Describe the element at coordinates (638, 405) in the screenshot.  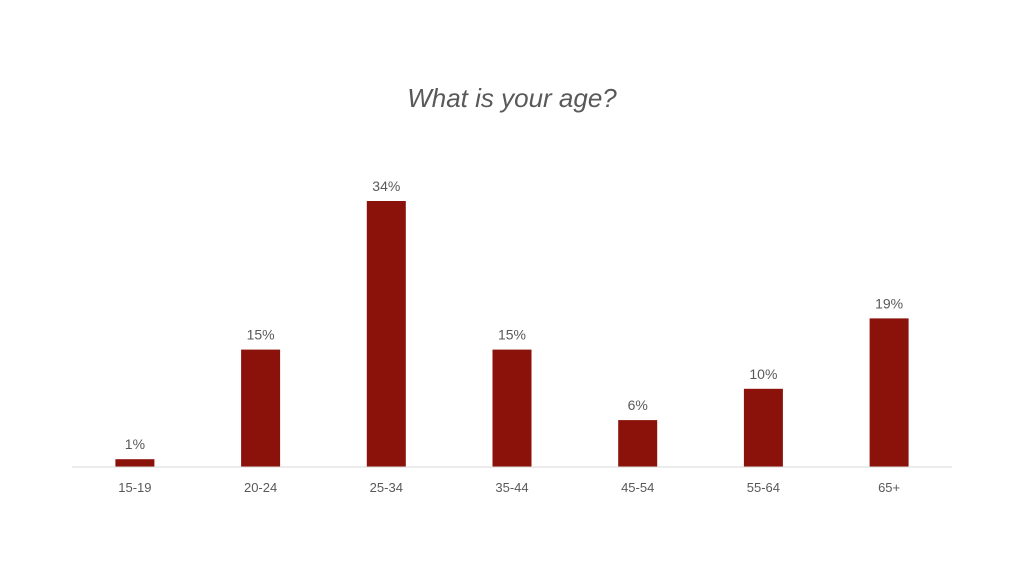
I see `data-label-45-54: 6%` at that location.